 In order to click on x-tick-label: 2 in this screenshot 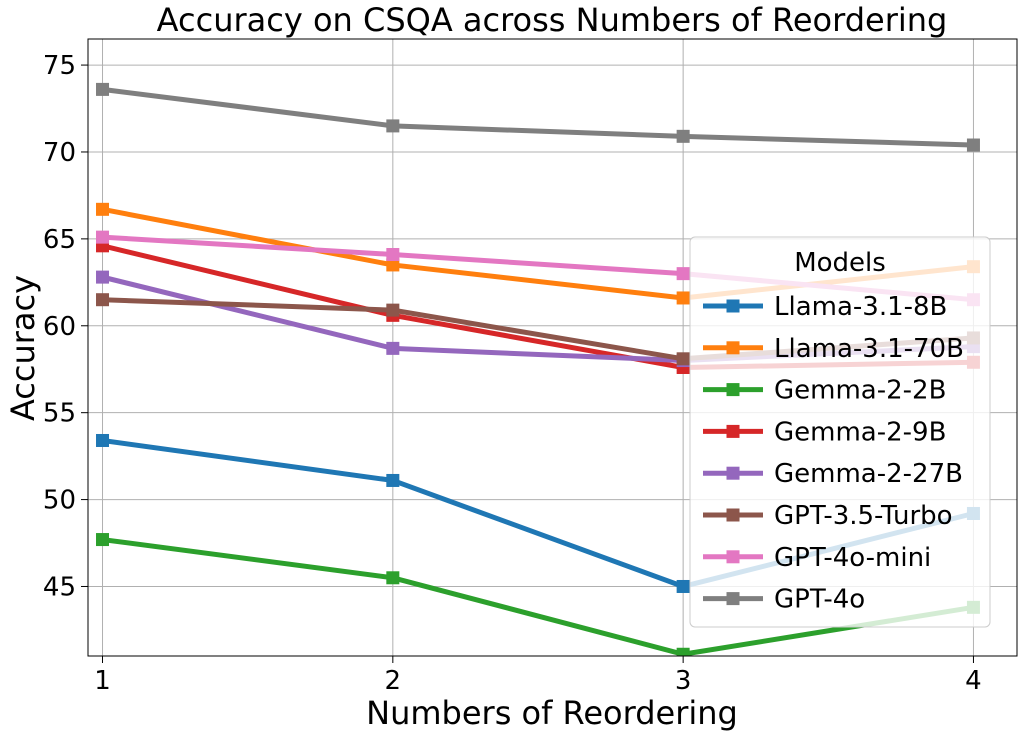, I will do `click(393, 681)`.